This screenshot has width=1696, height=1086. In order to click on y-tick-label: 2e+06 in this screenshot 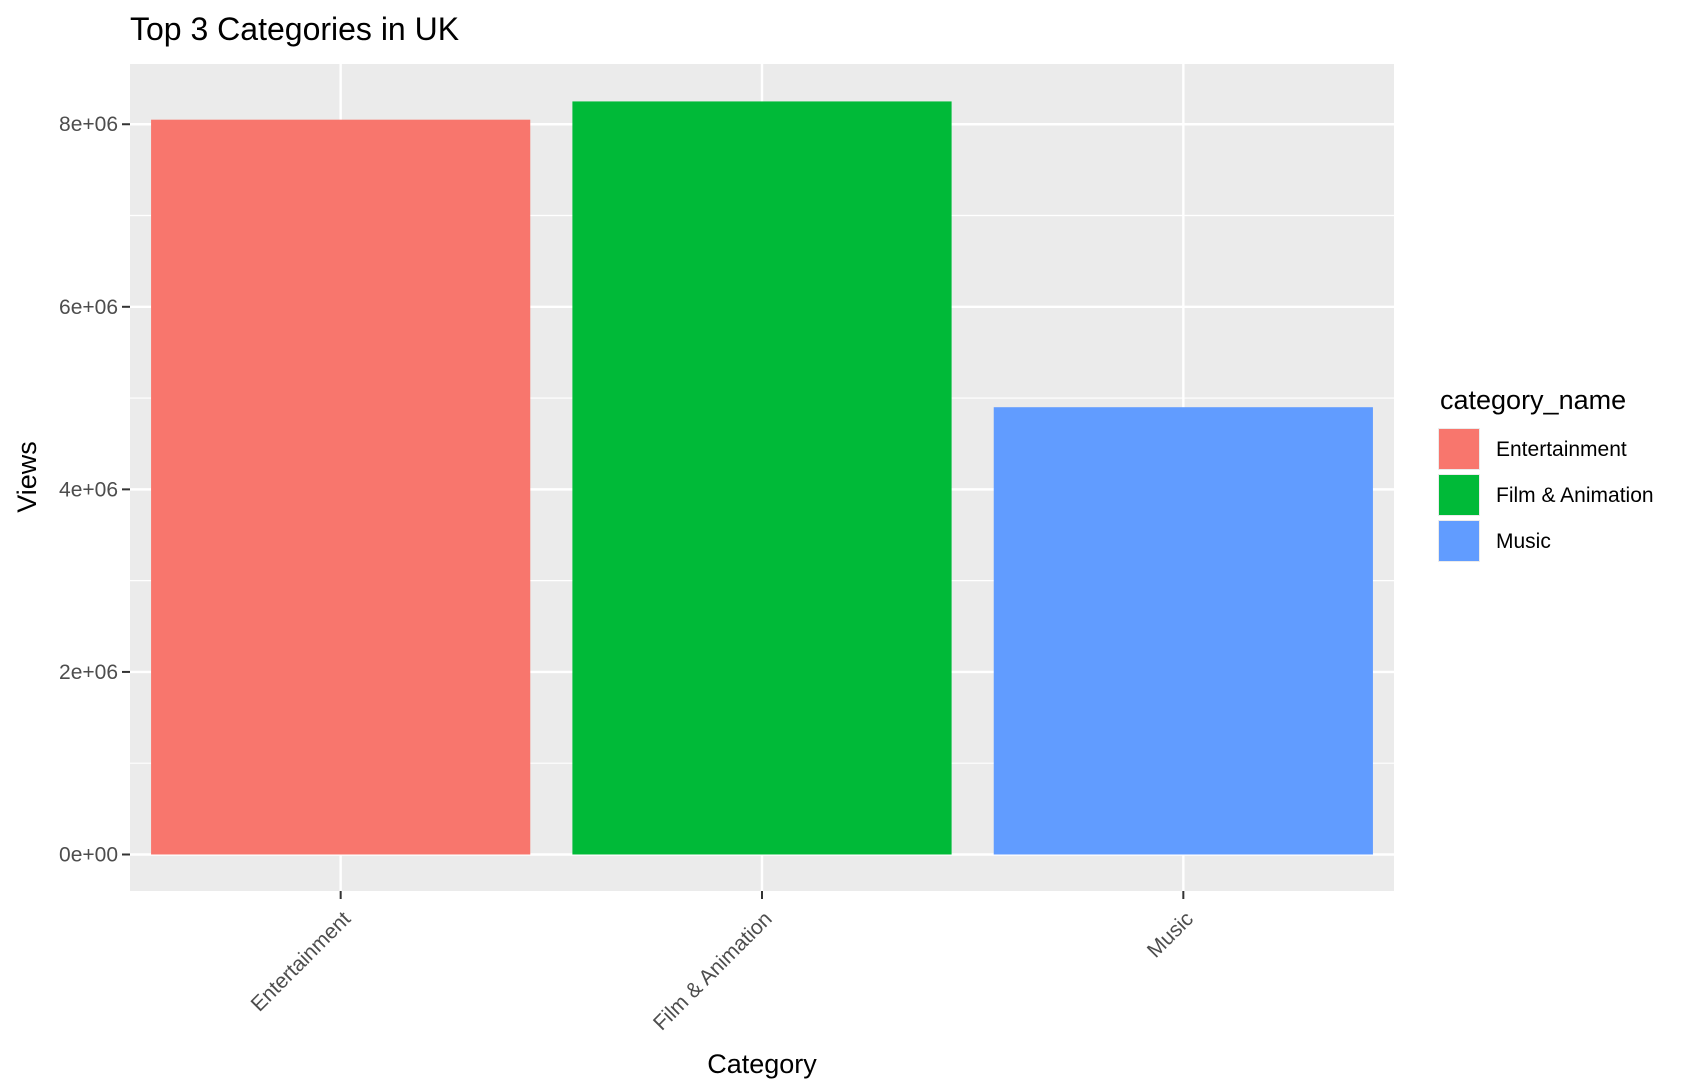, I will do `click(88, 672)`.